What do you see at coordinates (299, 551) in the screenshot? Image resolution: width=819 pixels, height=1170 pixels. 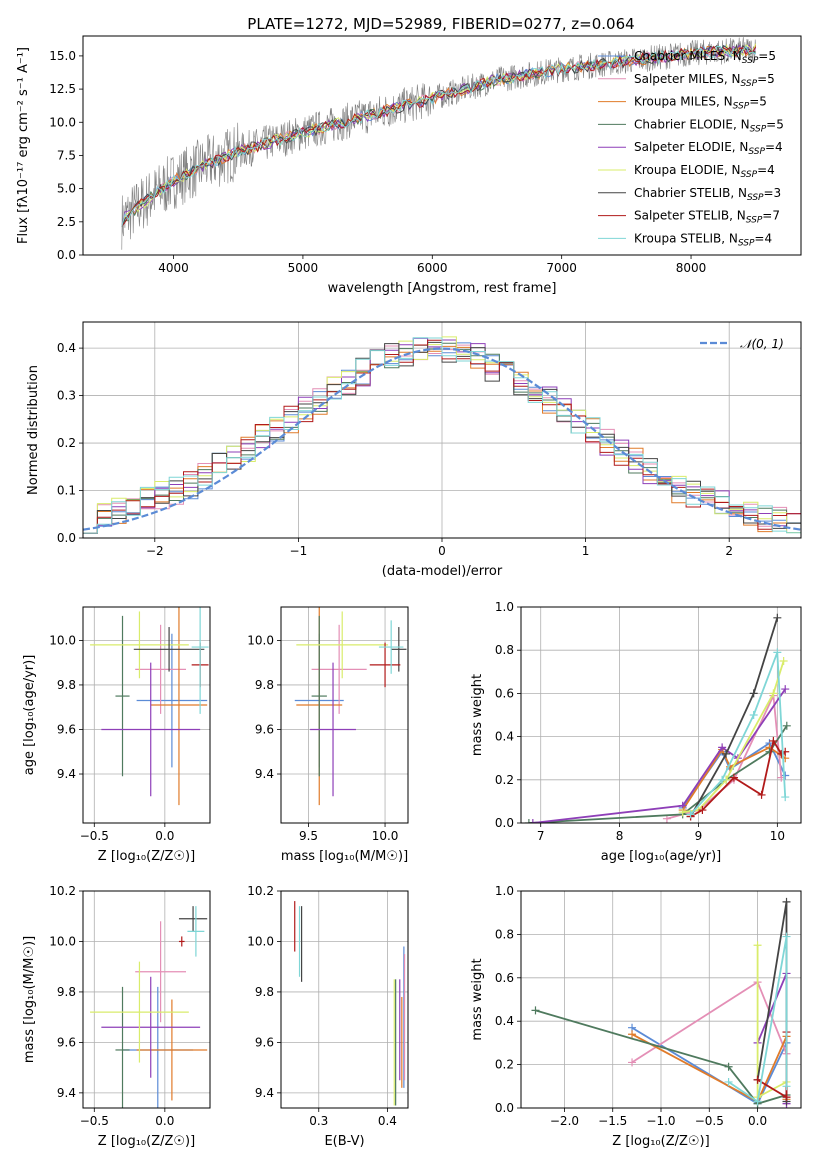 I see `x-tick-label: −1` at bounding box center [299, 551].